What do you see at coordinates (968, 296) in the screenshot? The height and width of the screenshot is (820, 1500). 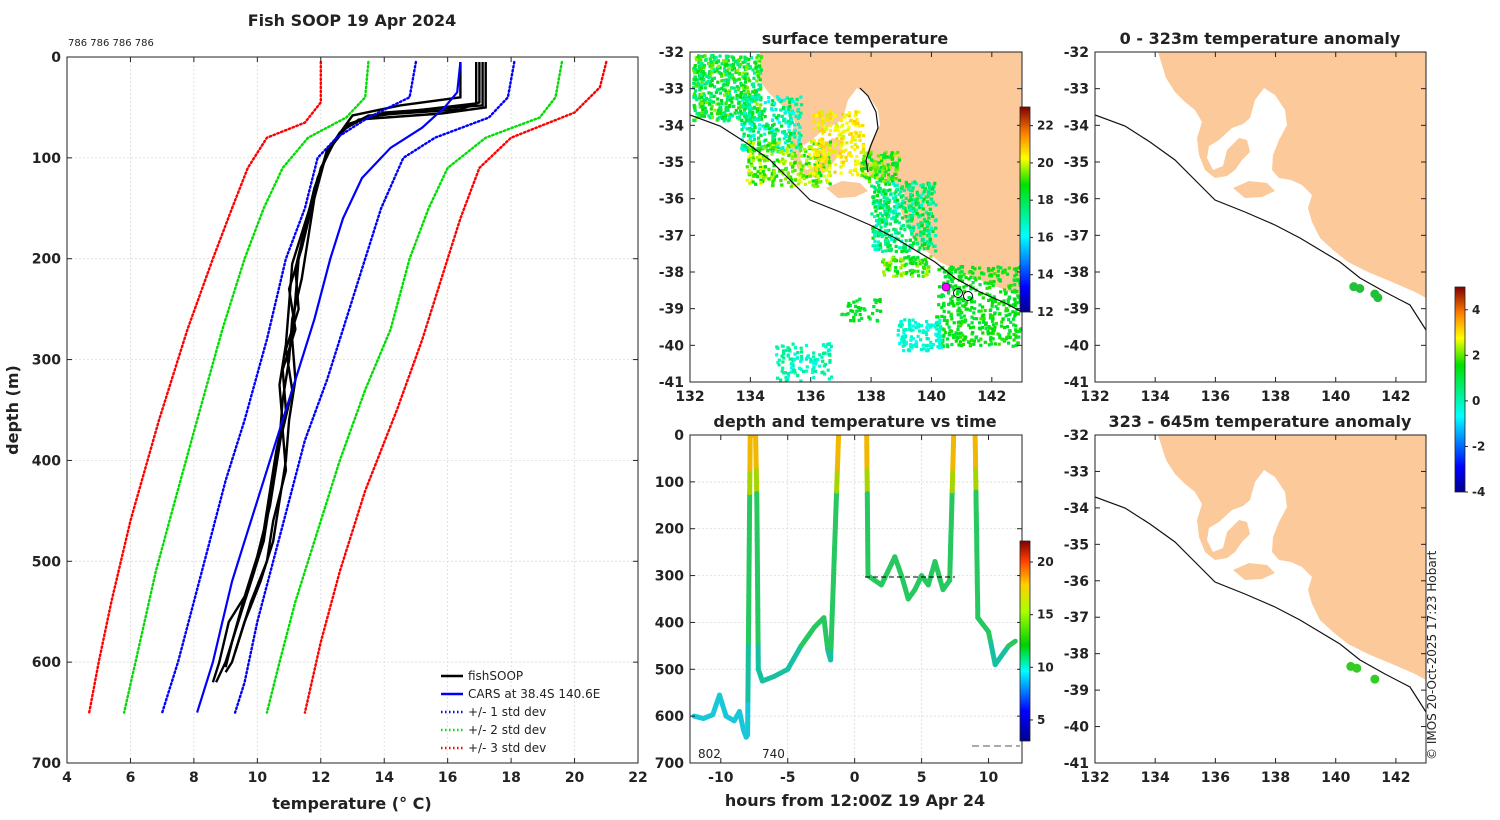 I see `surface-map-track-marker` at bounding box center [968, 296].